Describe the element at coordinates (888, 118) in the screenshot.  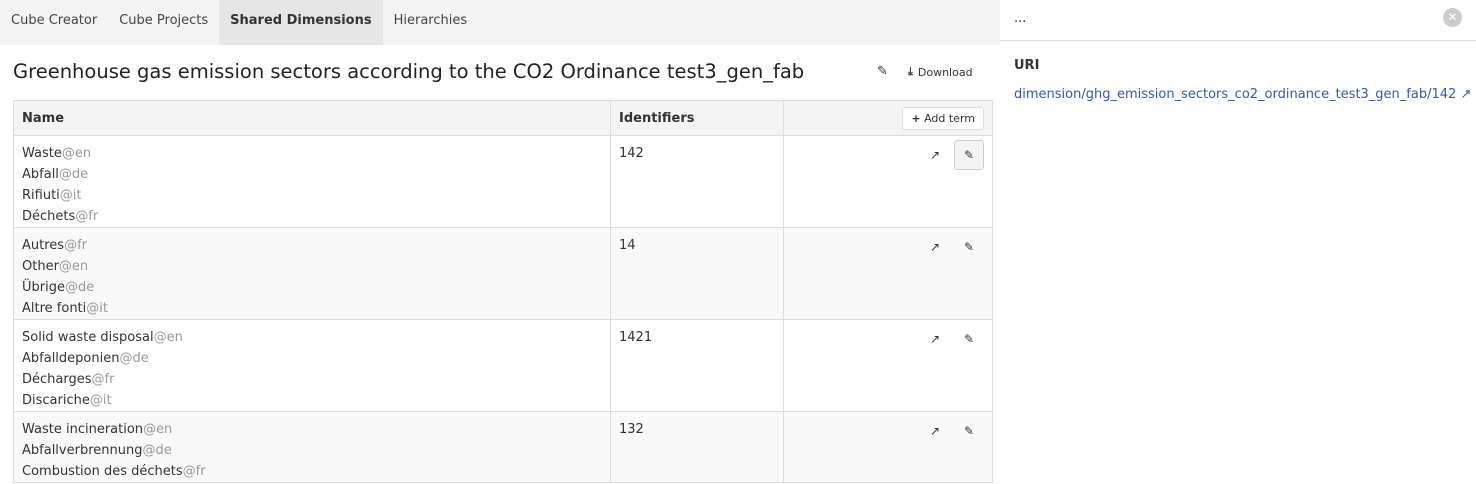
I see `column-header-actions: + Add term` at that location.